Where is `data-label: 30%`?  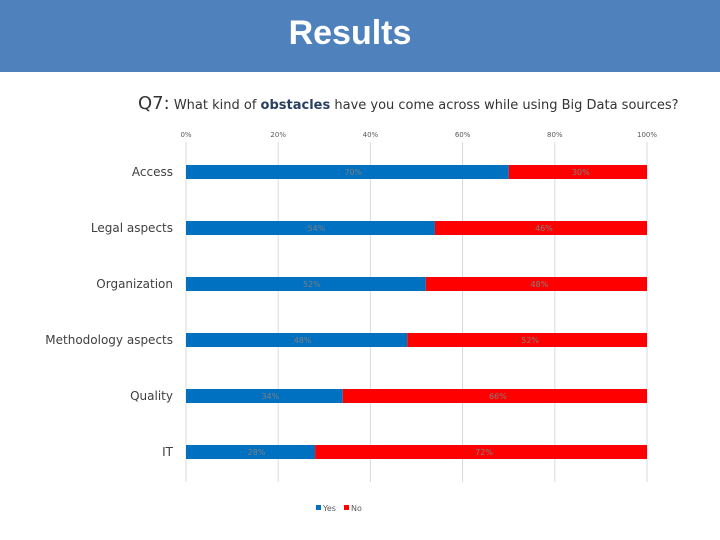
data-label: 30% is located at coordinates (581, 172).